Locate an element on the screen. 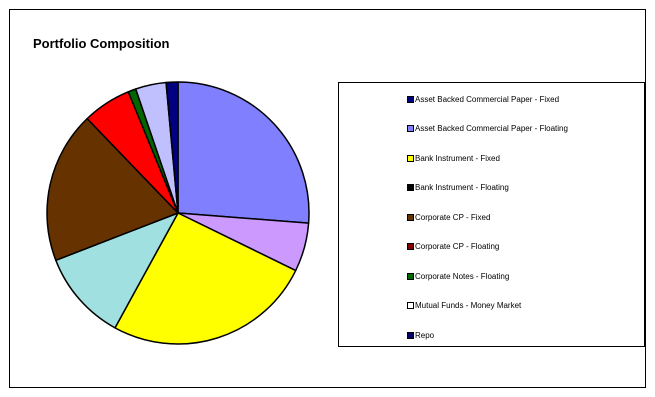  legend-item: Corporate CP - Floating is located at coordinates (453, 247).